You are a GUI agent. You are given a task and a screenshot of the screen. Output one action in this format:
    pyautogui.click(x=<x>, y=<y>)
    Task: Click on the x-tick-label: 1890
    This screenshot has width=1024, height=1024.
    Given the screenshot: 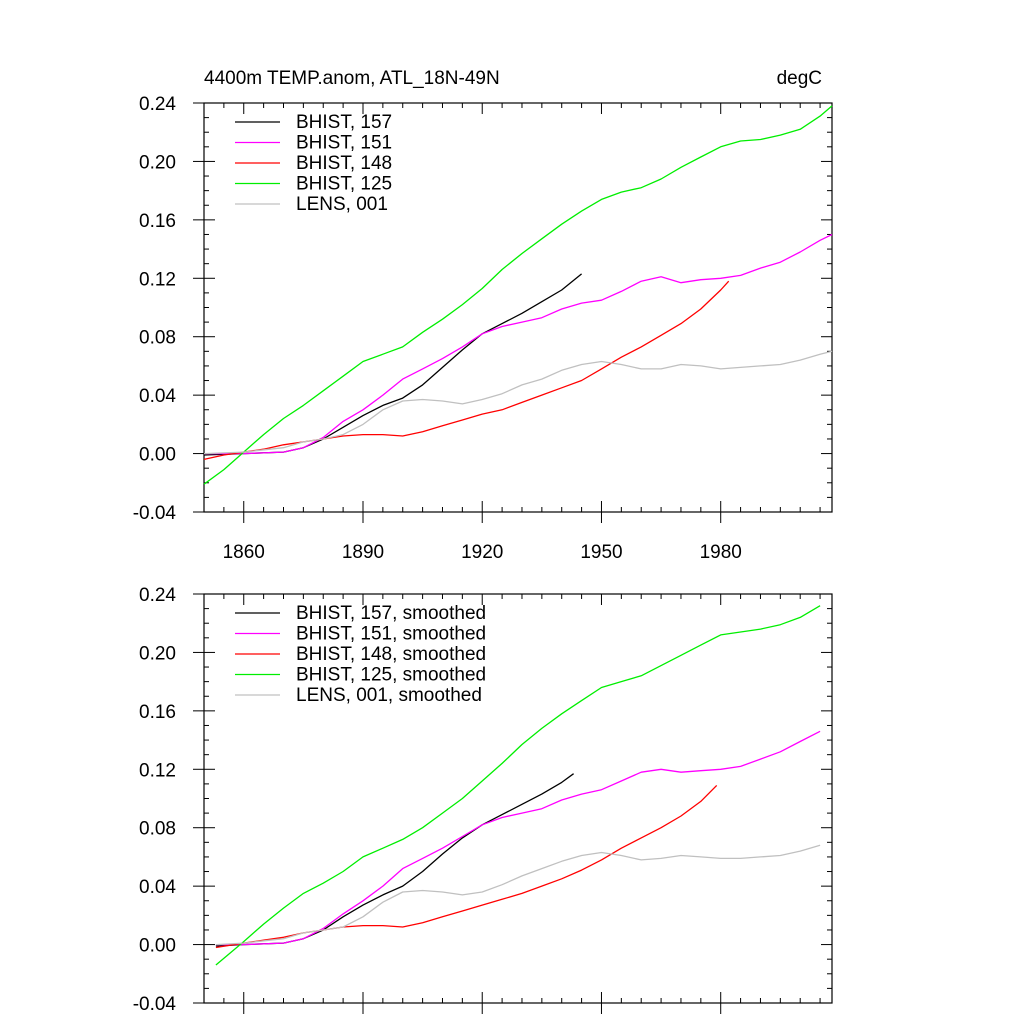 What is the action you would take?
    pyautogui.click(x=363, y=552)
    